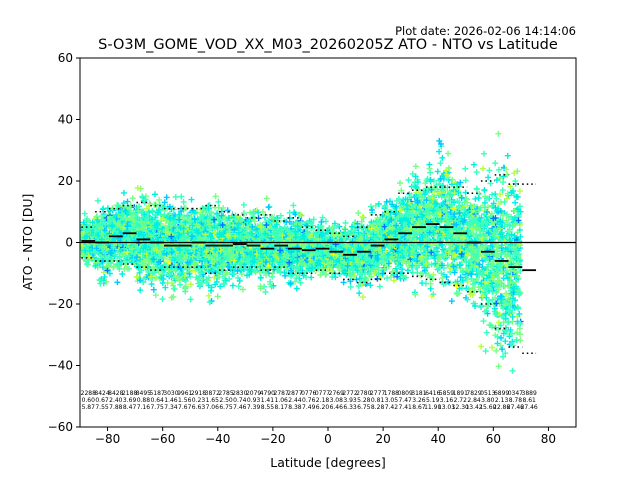 Image resolution: width=640 pixels, height=480 pixels. What do you see at coordinates (27, 242) in the screenshot?
I see `y-axis-label: ATO - NTO [DU]` at bounding box center [27, 242].